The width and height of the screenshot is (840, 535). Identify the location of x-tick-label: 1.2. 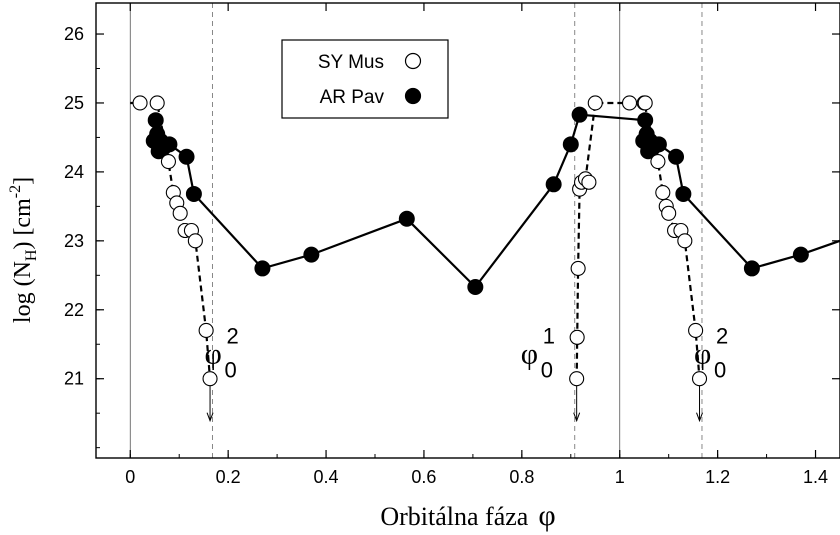
(717, 477).